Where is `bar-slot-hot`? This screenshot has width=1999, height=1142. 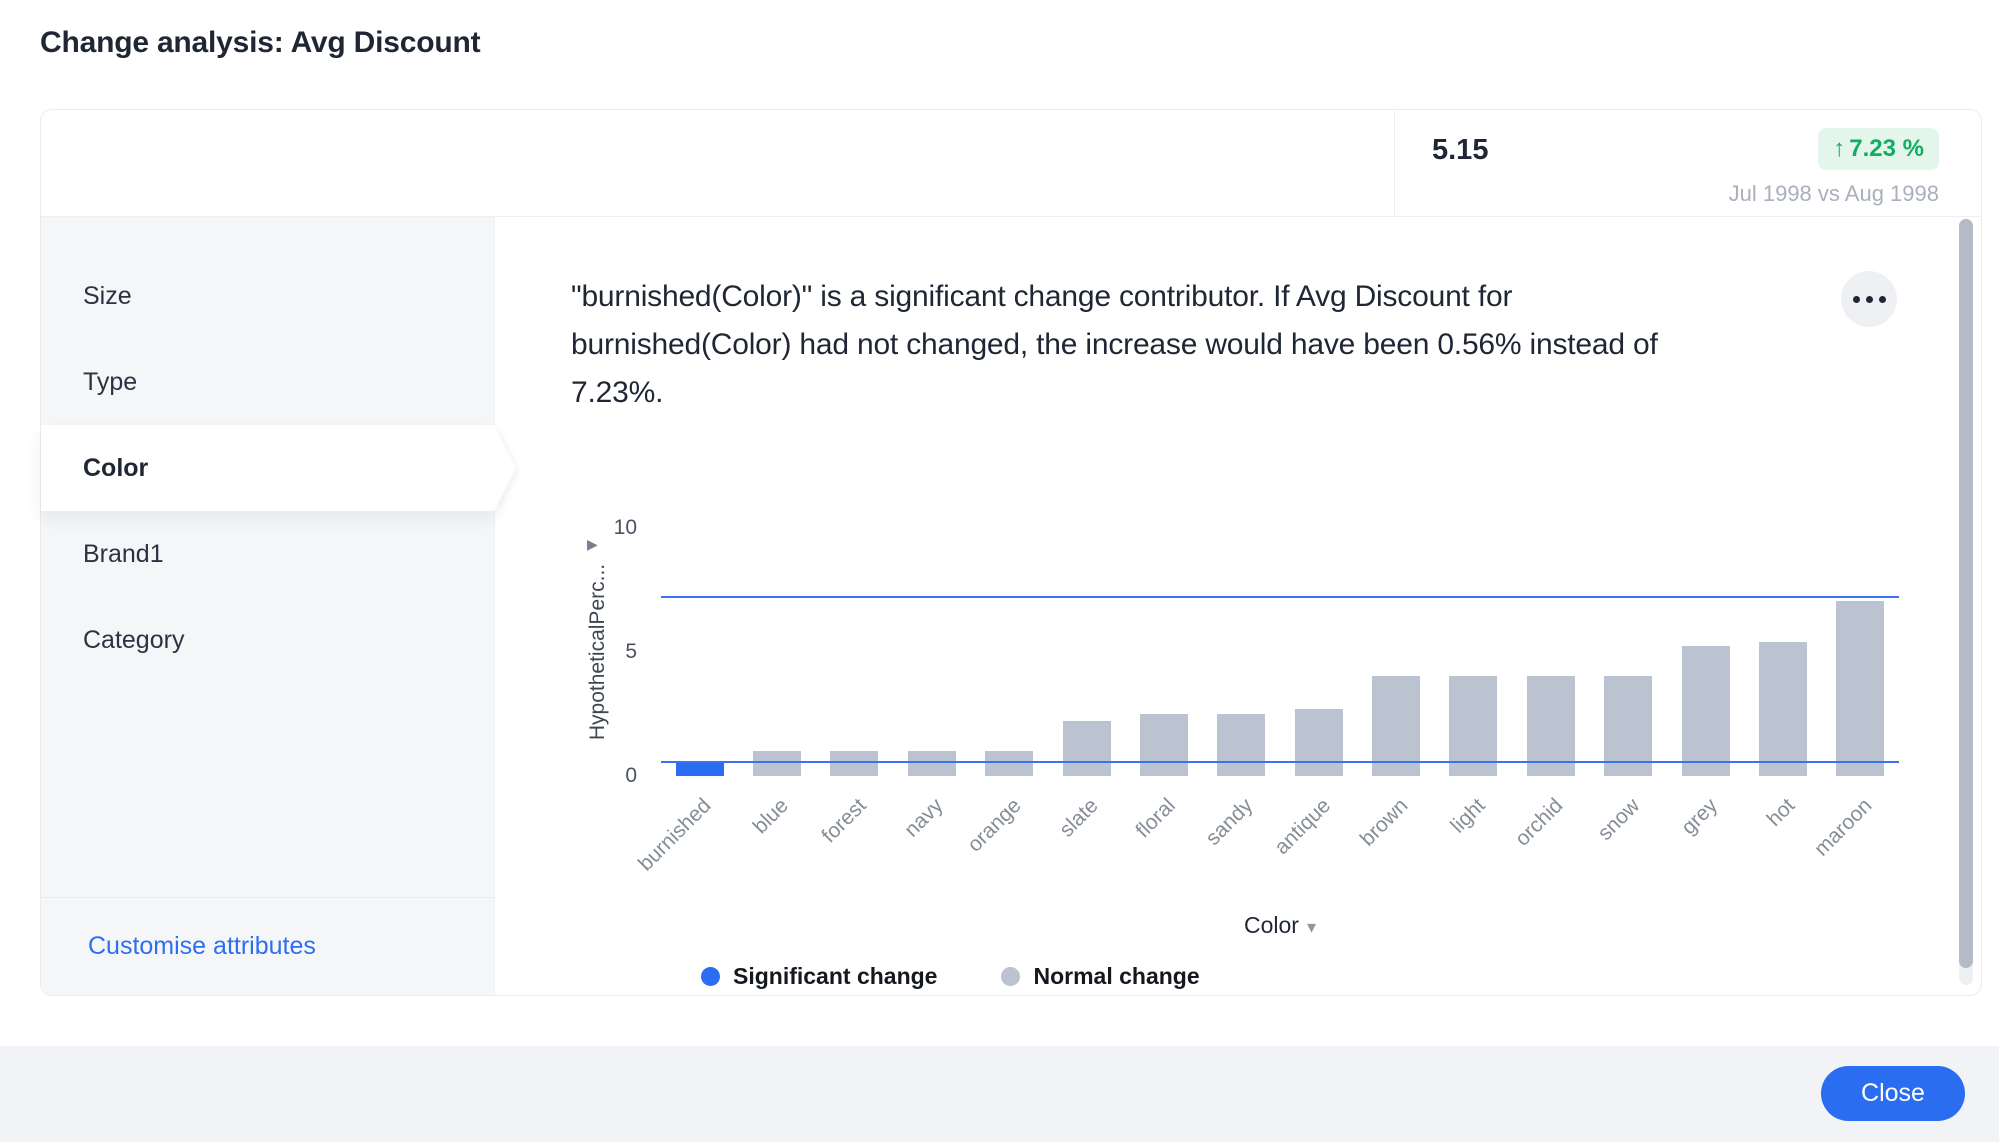
bar-slot-hot is located at coordinates (1782, 652).